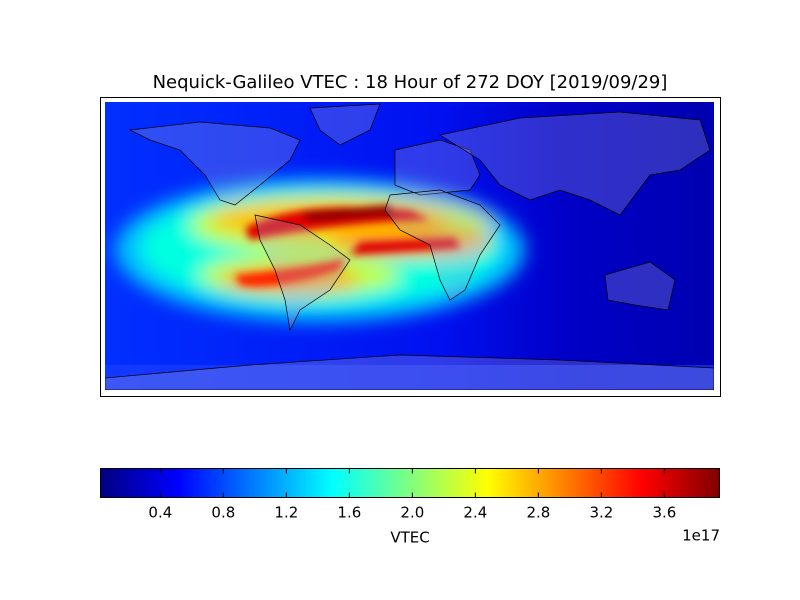 The width and height of the screenshot is (800, 600). What do you see at coordinates (349, 513) in the screenshot?
I see `colorbar-tick-label: 1.6` at bounding box center [349, 513].